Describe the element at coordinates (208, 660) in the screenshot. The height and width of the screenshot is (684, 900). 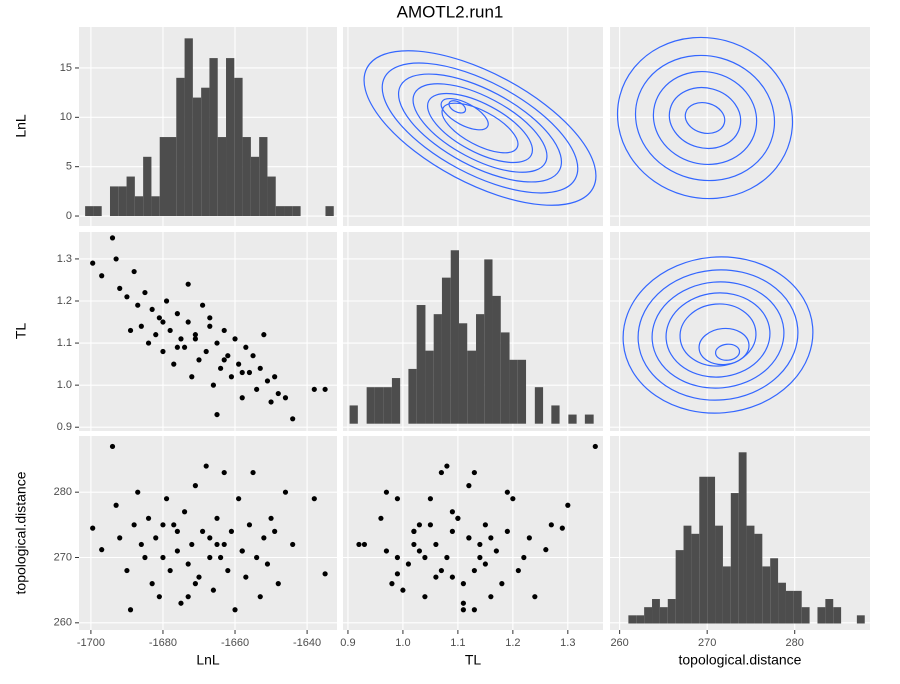
I see `x-axis-title: LnL` at that location.